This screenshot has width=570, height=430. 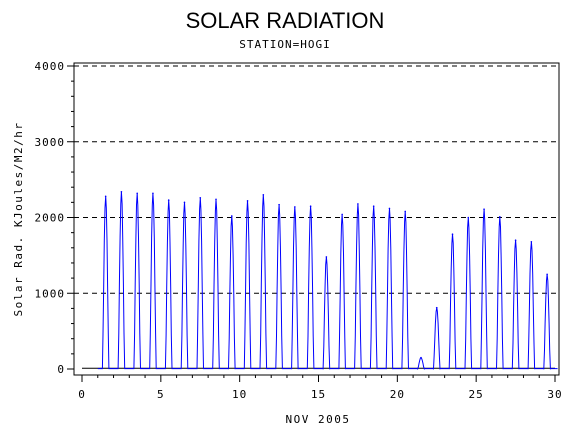 I want to click on x-tick-label: 30, so click(x=554, y=394).